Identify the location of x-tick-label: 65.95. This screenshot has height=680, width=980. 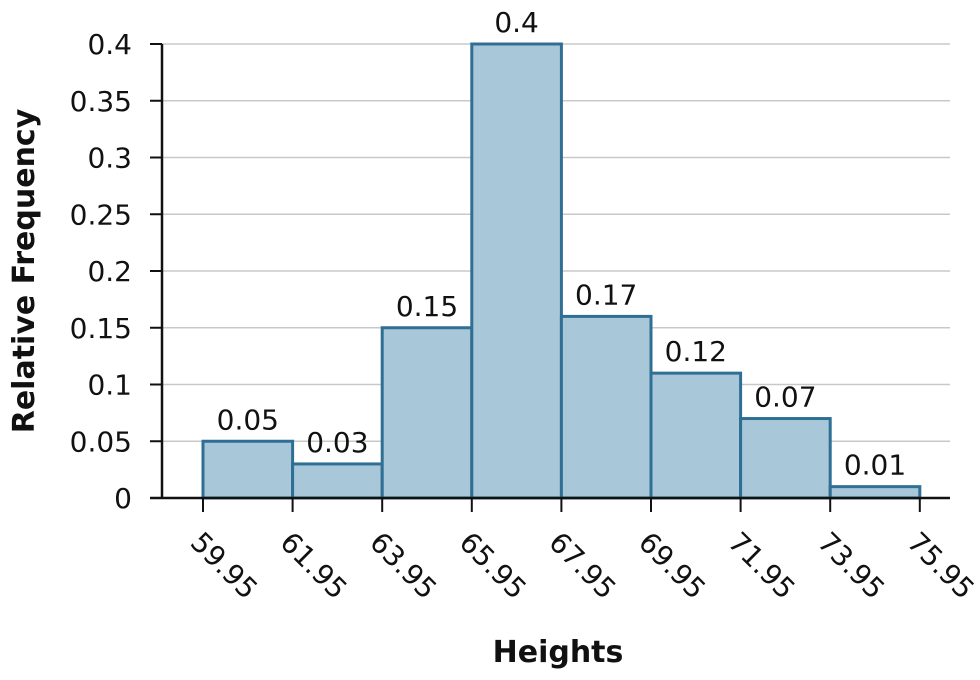
(493, 566).